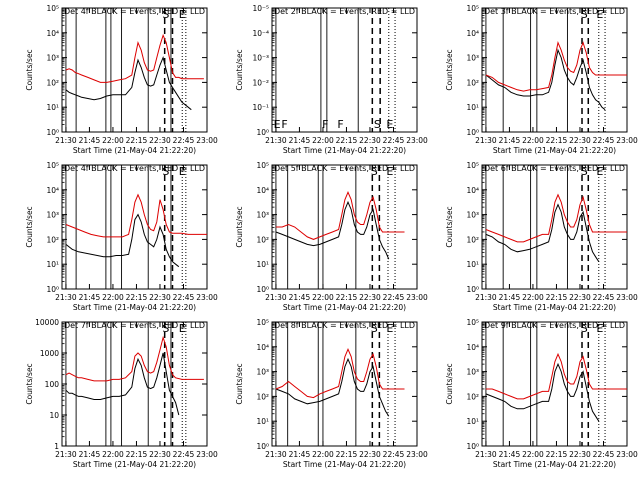  What do you see at coordinates (56, 446) in the screenshot?
I see `y-tick-label: 1` at bounding box center [56, 446].